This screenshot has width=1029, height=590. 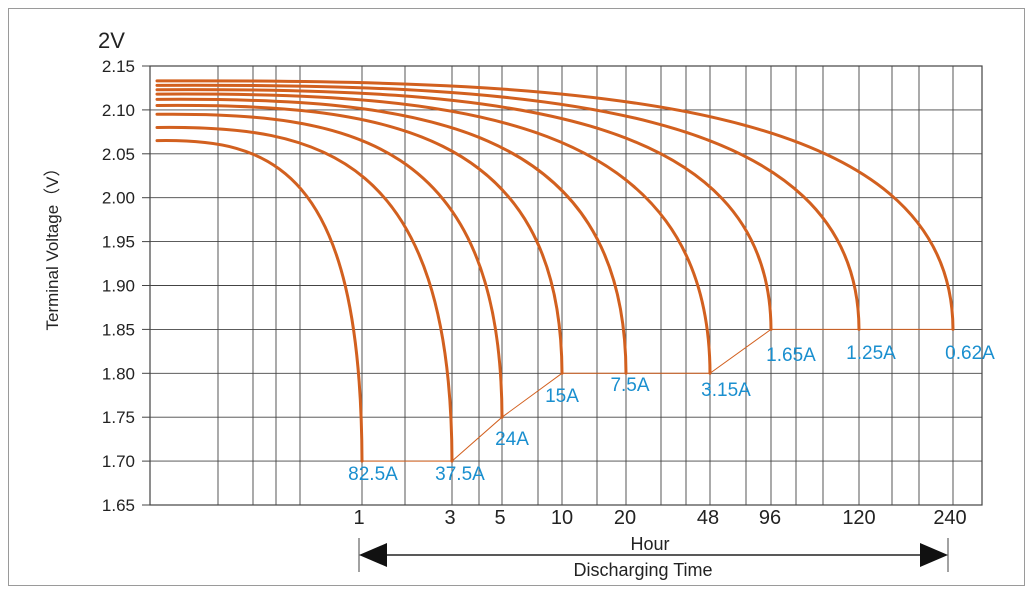 I want to click on x-tick-label: 3, so click(x=449, y=518).